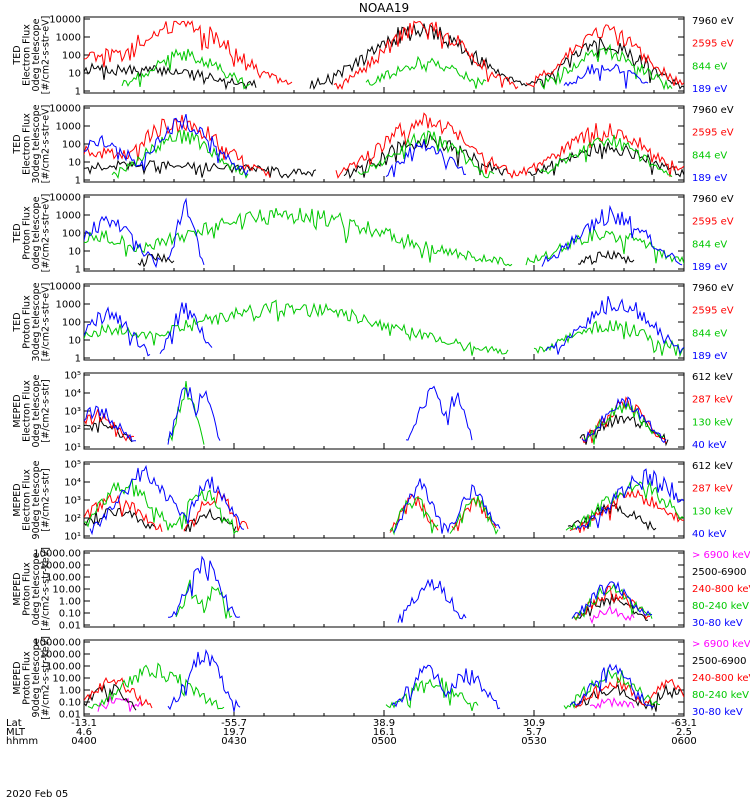 This screenshot has width=750, height=800. Describe the element at coordinates (720, 606) in the screenshot. I see `legend-entry: 80-240 keV` at that location.